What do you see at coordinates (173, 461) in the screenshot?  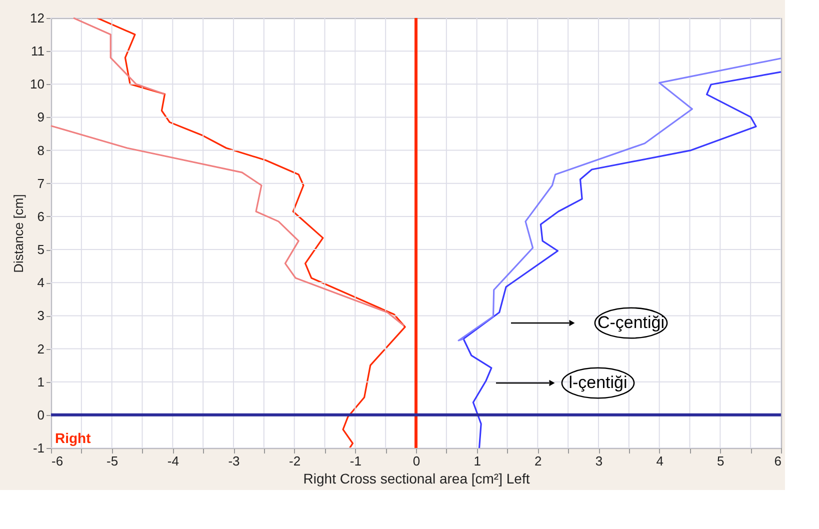 I see `x-tick-label: -4` at bounding box center [173, 461].